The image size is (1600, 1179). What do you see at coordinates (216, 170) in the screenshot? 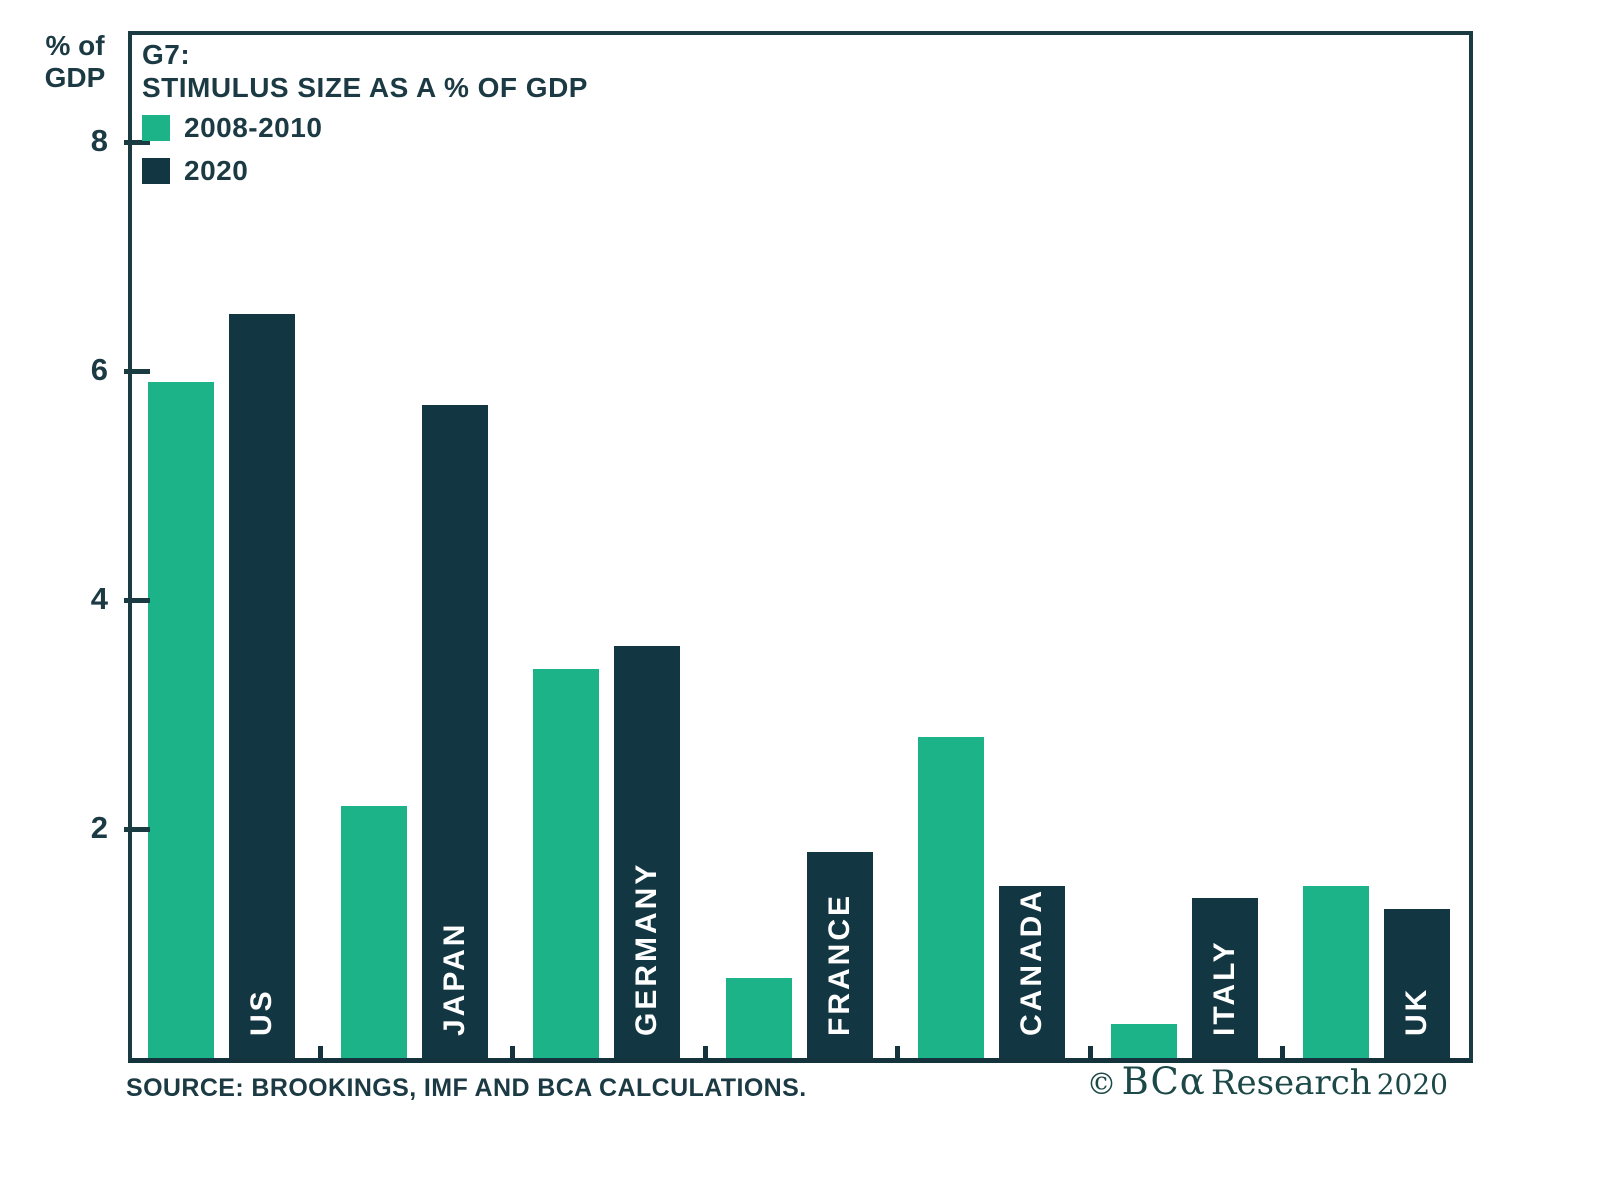
I see `legend-label-2020: 2020` at bounding box center [216, 170].